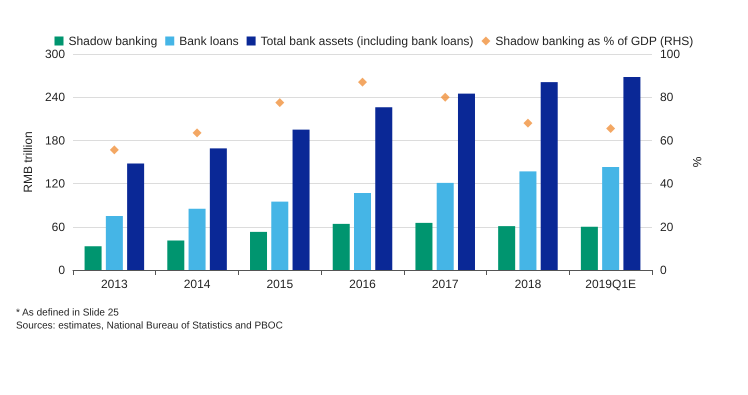  I want to click on y2-tick-label: 80, so click(667, 97).